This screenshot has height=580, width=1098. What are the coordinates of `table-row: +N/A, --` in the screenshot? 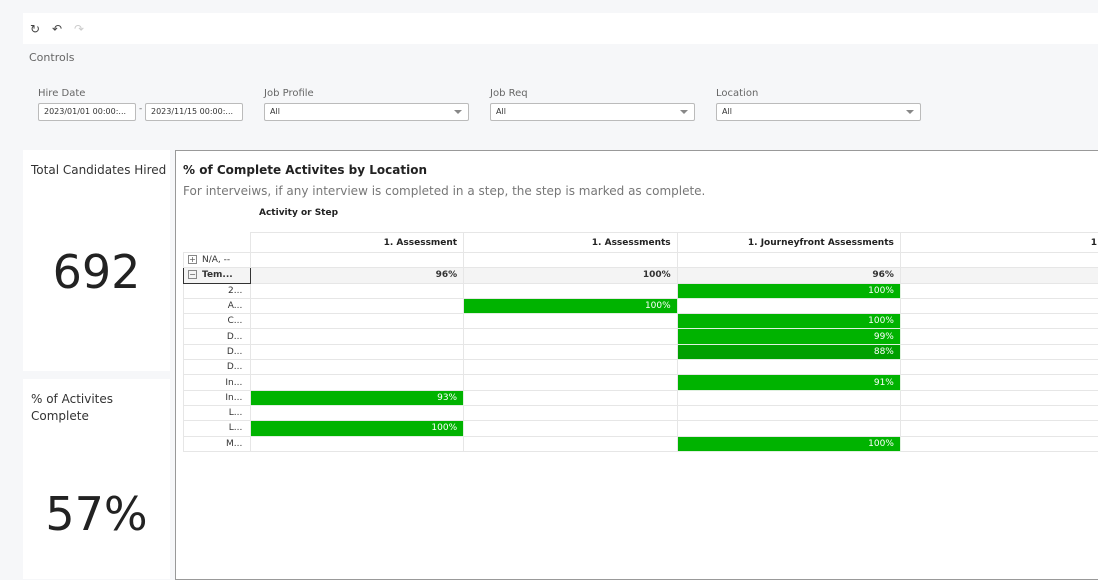 It's located at (641, 260).